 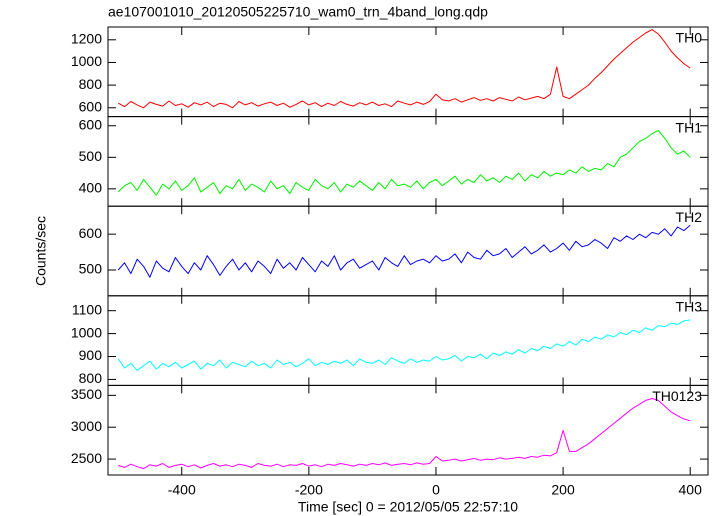 I want to click on series-label: TH2, so click(x=689, y=217).